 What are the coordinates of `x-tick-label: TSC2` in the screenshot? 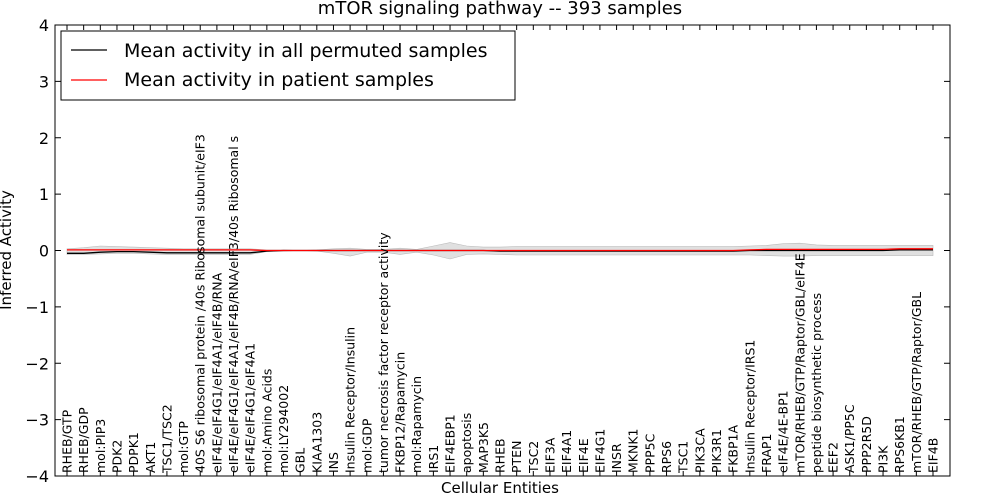 It's located at (533, 457).